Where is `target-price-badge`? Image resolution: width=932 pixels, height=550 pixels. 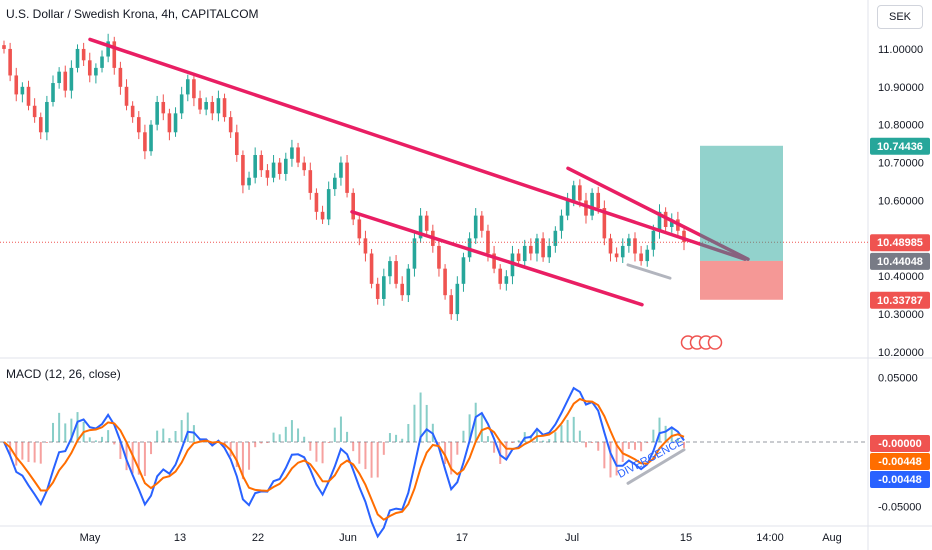
target-price-badge is located at coordinates (900, 146).